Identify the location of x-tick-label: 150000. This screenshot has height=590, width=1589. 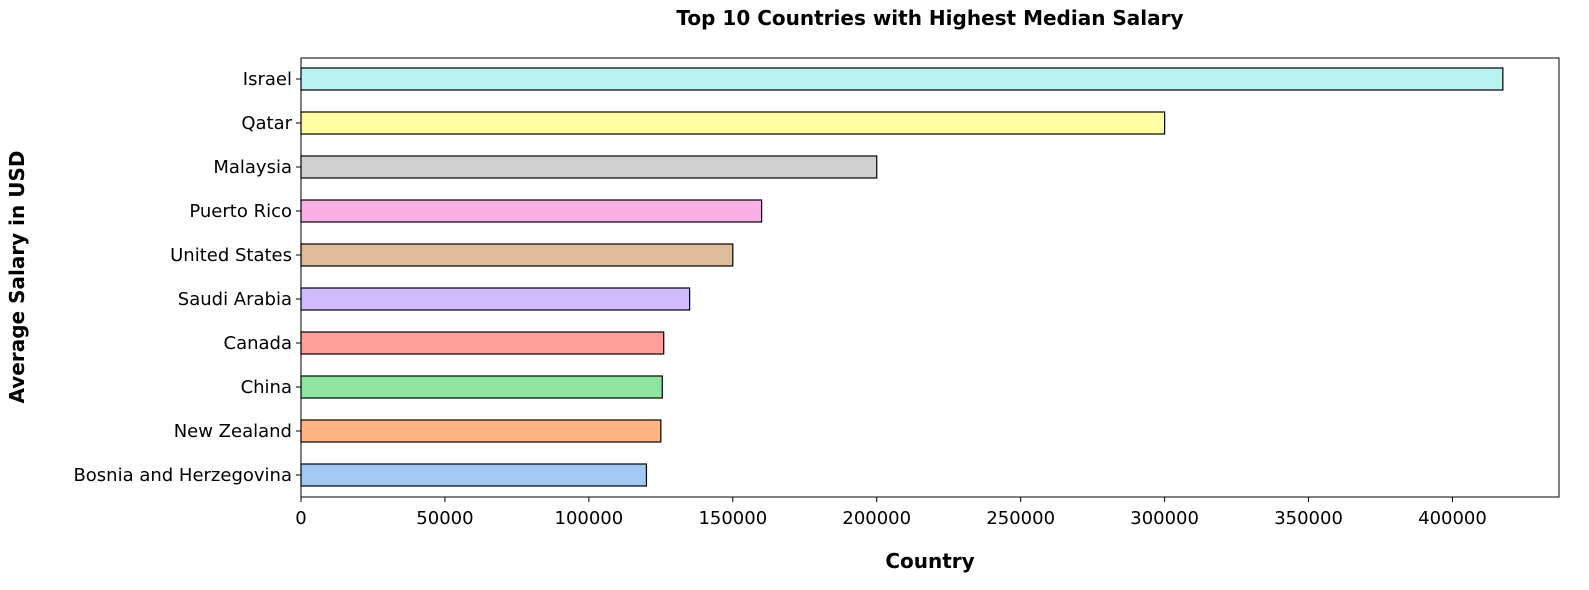
(732, 518).